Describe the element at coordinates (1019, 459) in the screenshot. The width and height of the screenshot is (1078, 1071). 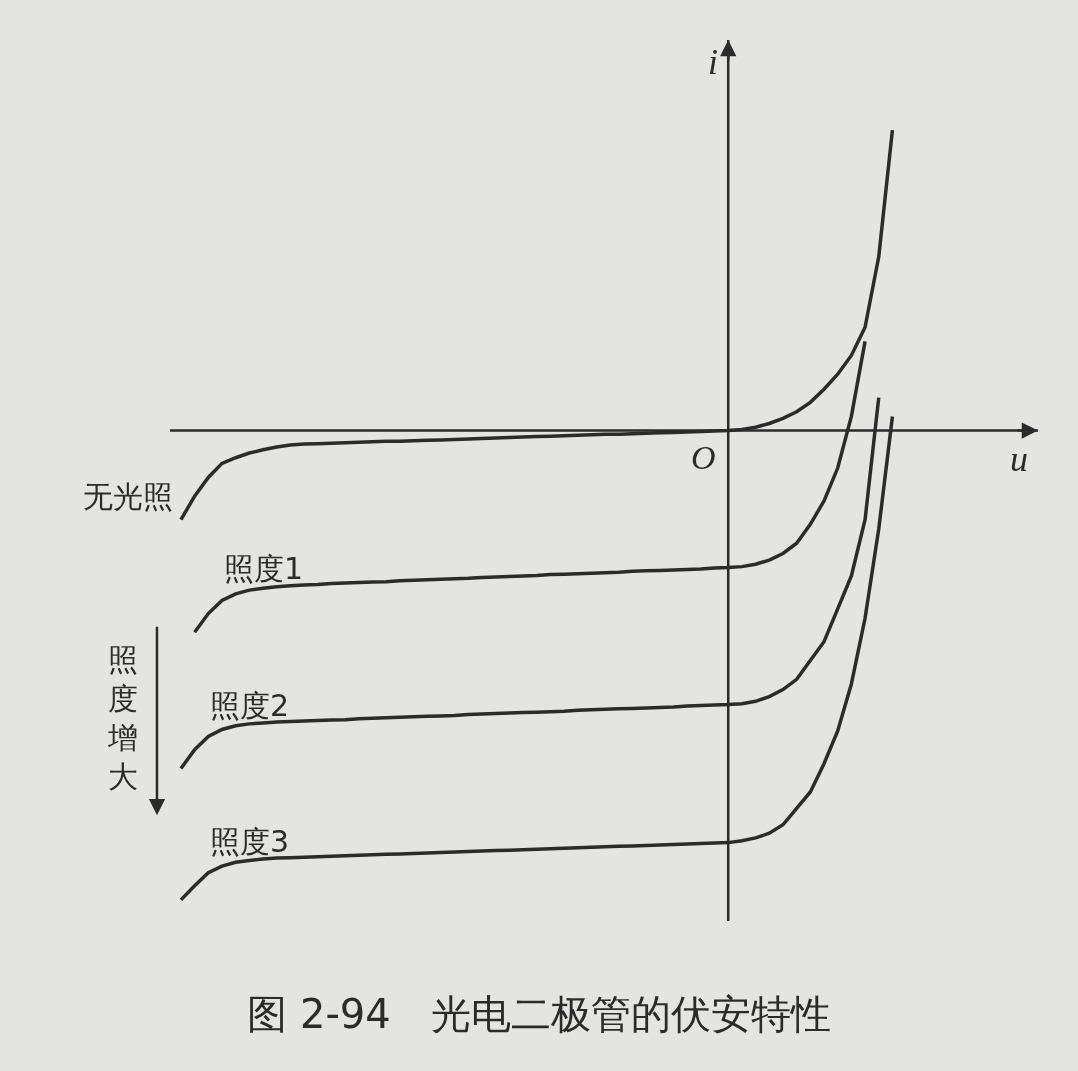
I see `x-axis-title: u` at that location.